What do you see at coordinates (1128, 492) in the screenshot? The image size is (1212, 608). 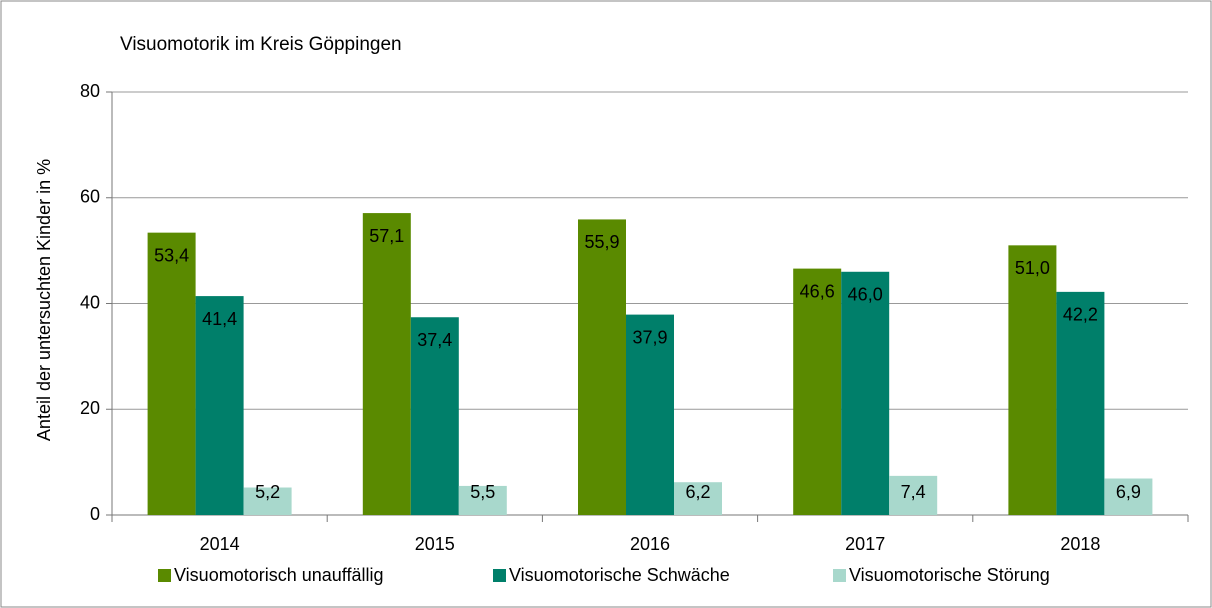 I see `value-label: 6,9` at bounding box center [1128, 492].